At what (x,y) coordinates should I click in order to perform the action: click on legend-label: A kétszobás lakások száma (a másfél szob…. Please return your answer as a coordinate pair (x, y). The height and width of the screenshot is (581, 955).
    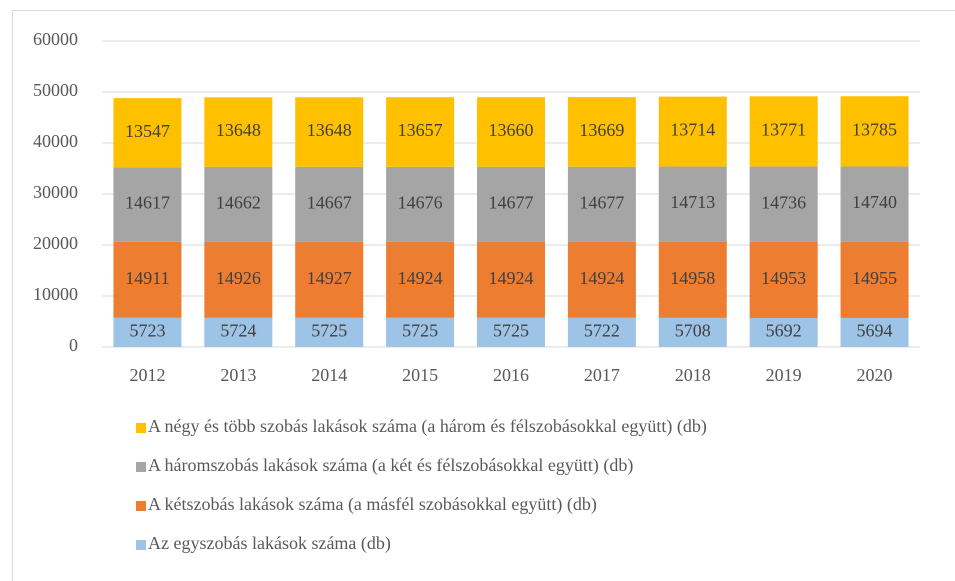
    Looking at the image, I should click on (372, 504).